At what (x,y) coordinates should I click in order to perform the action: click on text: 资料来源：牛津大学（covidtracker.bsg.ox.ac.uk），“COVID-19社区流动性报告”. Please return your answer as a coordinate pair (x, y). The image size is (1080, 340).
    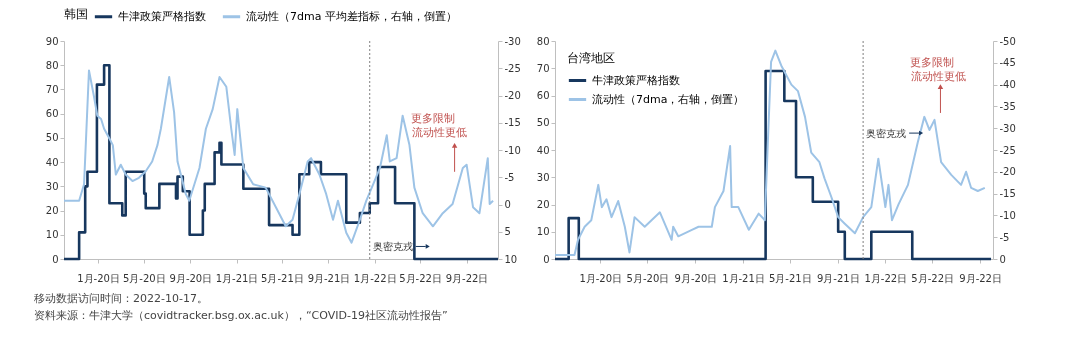
    Looking at the image, I should click on (241, 316).